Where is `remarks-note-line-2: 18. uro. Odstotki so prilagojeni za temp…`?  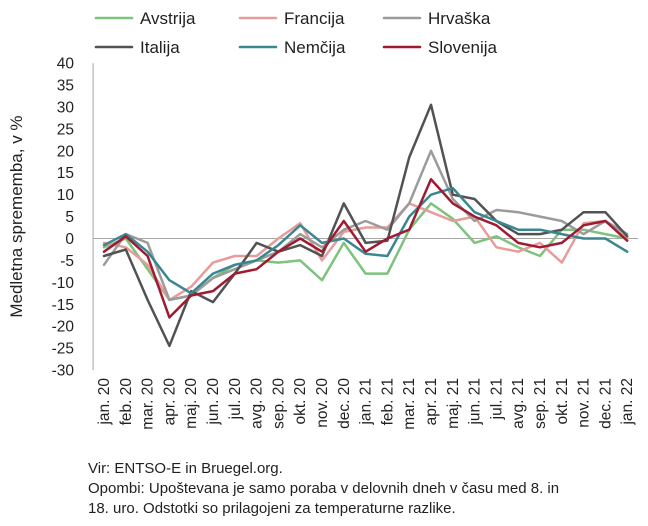 remarks-note-line-2: 18. uro. Odstotki so prilagojeni za temp… is located at coordinates (272, 508).